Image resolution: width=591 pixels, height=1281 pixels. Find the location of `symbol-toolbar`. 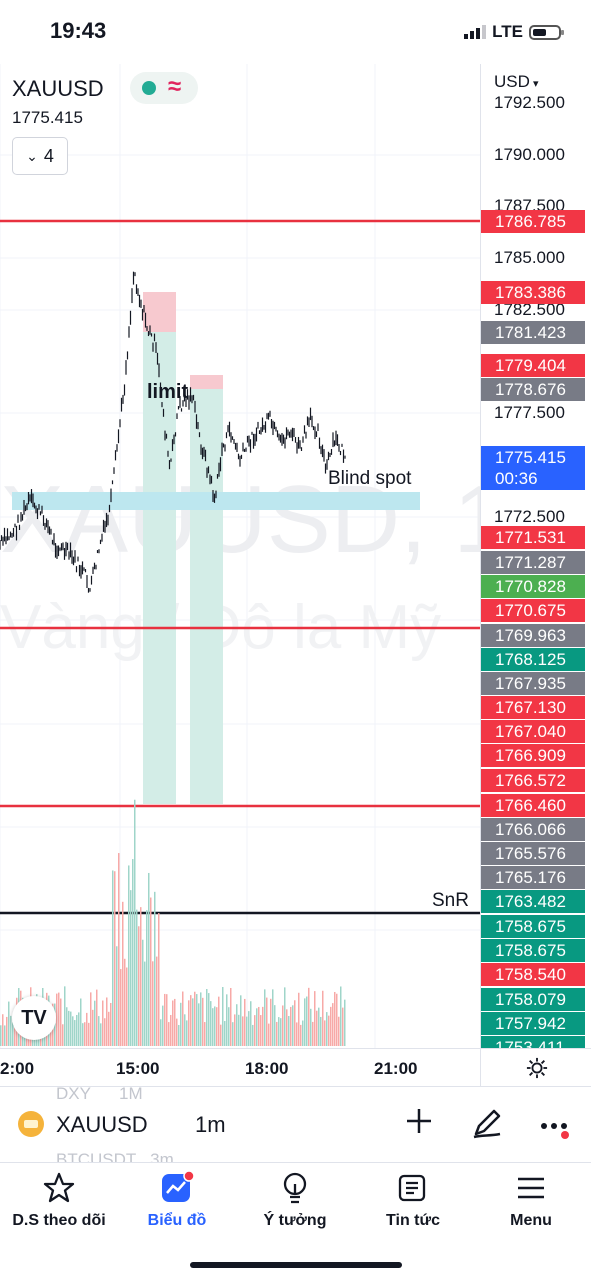

symbol-toolbar is located at coordinates (295, 1124).